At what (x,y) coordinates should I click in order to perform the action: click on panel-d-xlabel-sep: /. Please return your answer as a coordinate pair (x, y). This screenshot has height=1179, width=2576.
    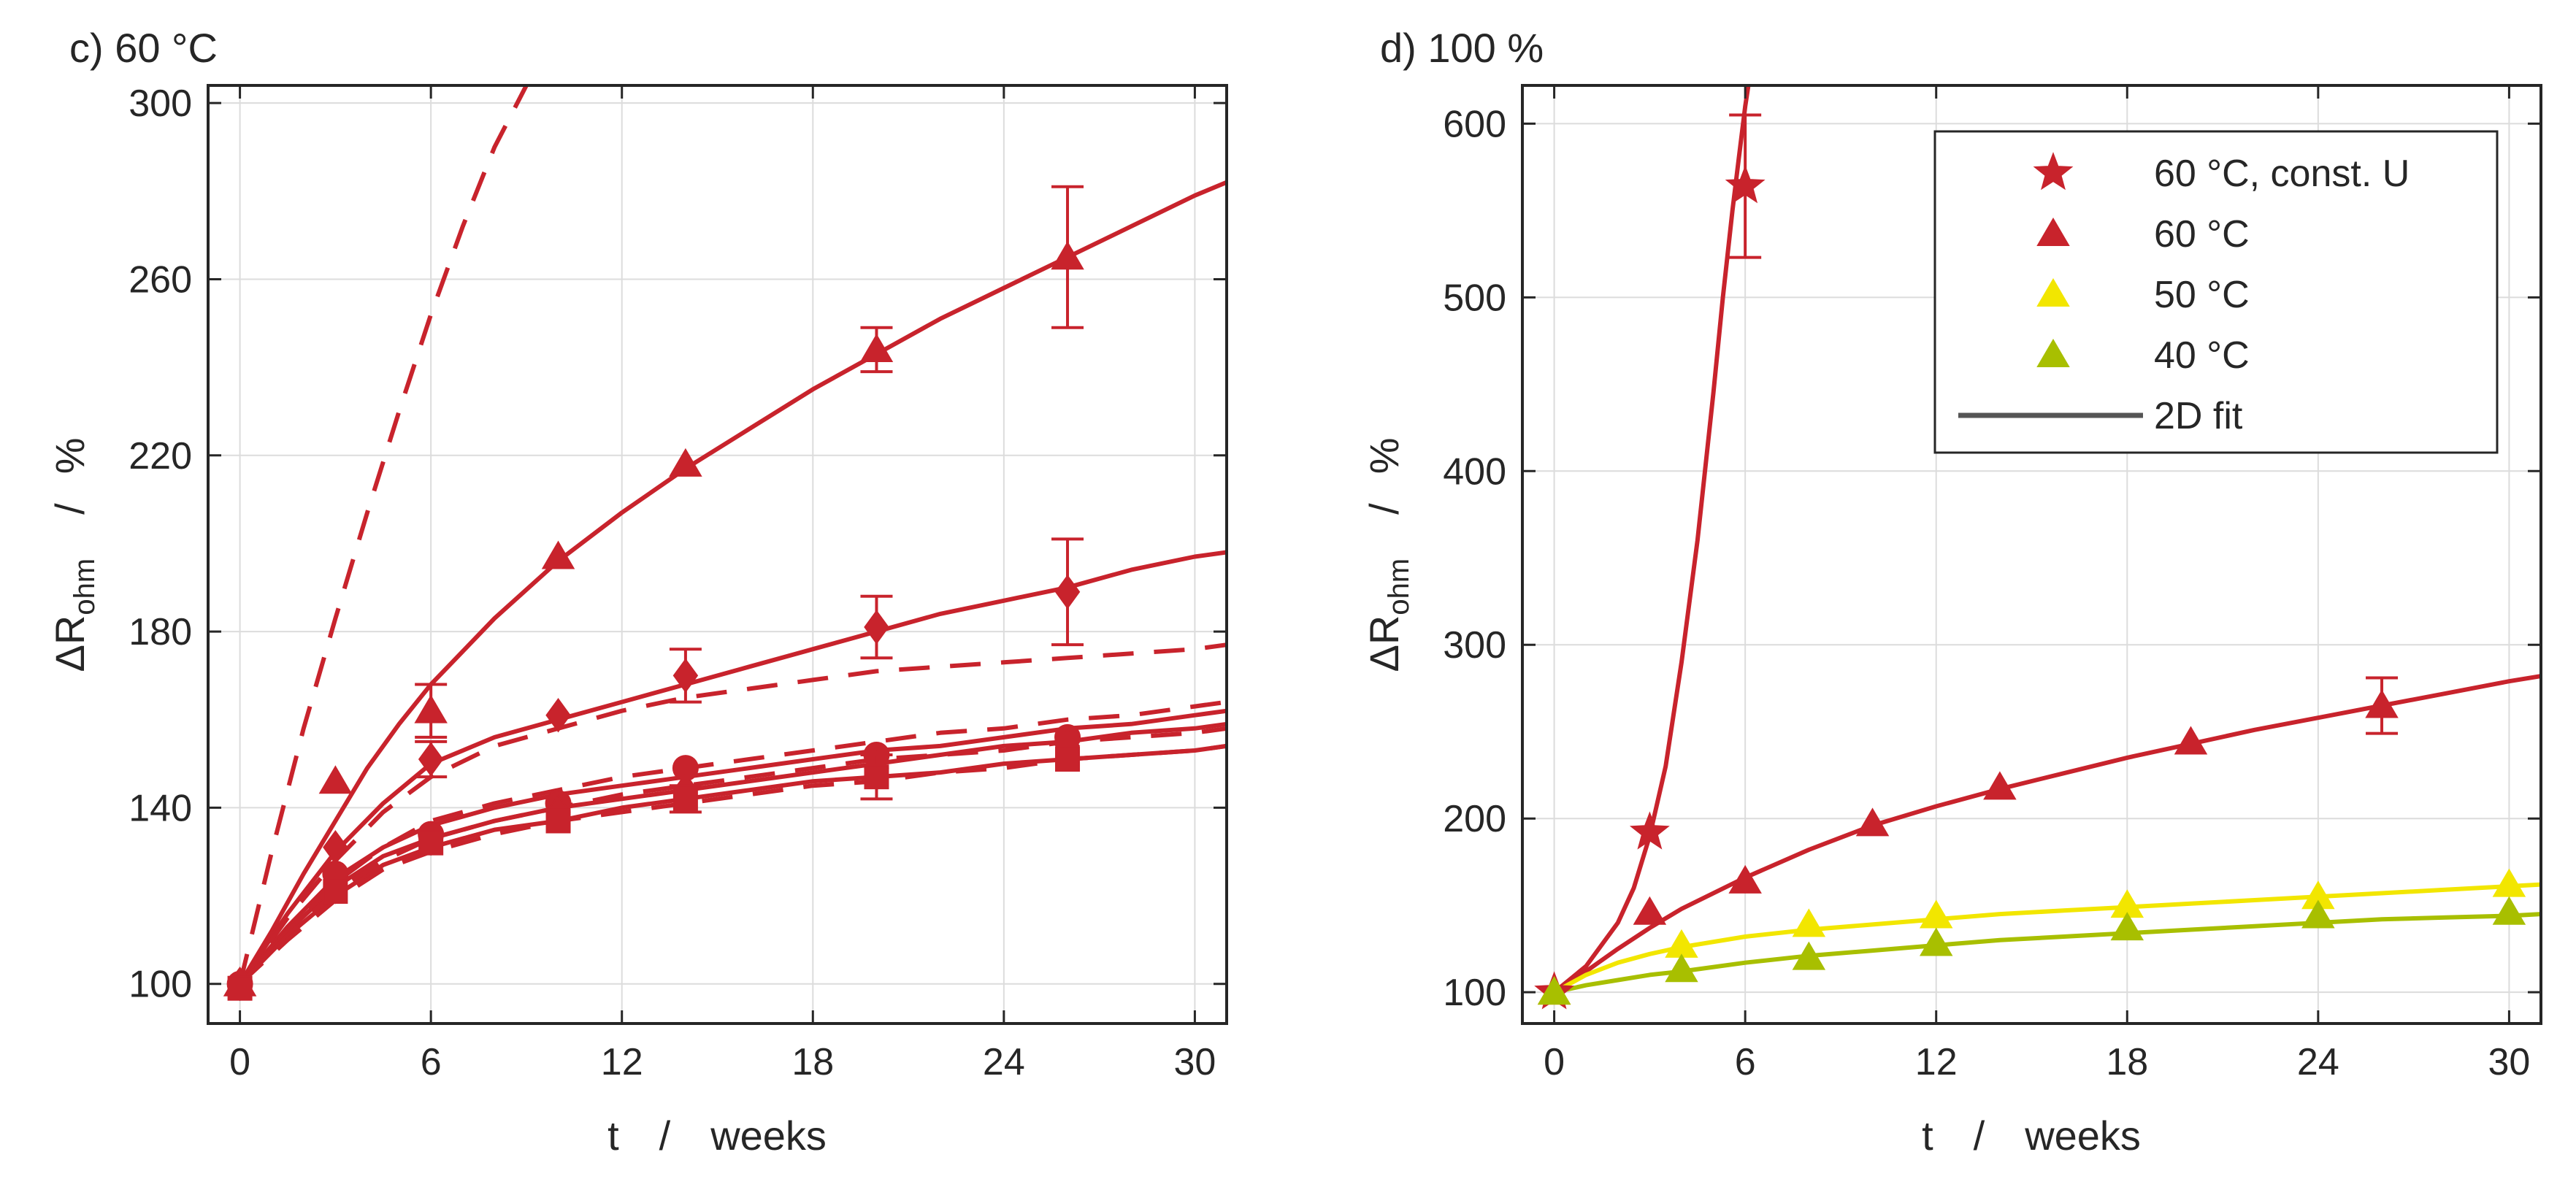
    Looking at the image, I should click on (1979, 1136).